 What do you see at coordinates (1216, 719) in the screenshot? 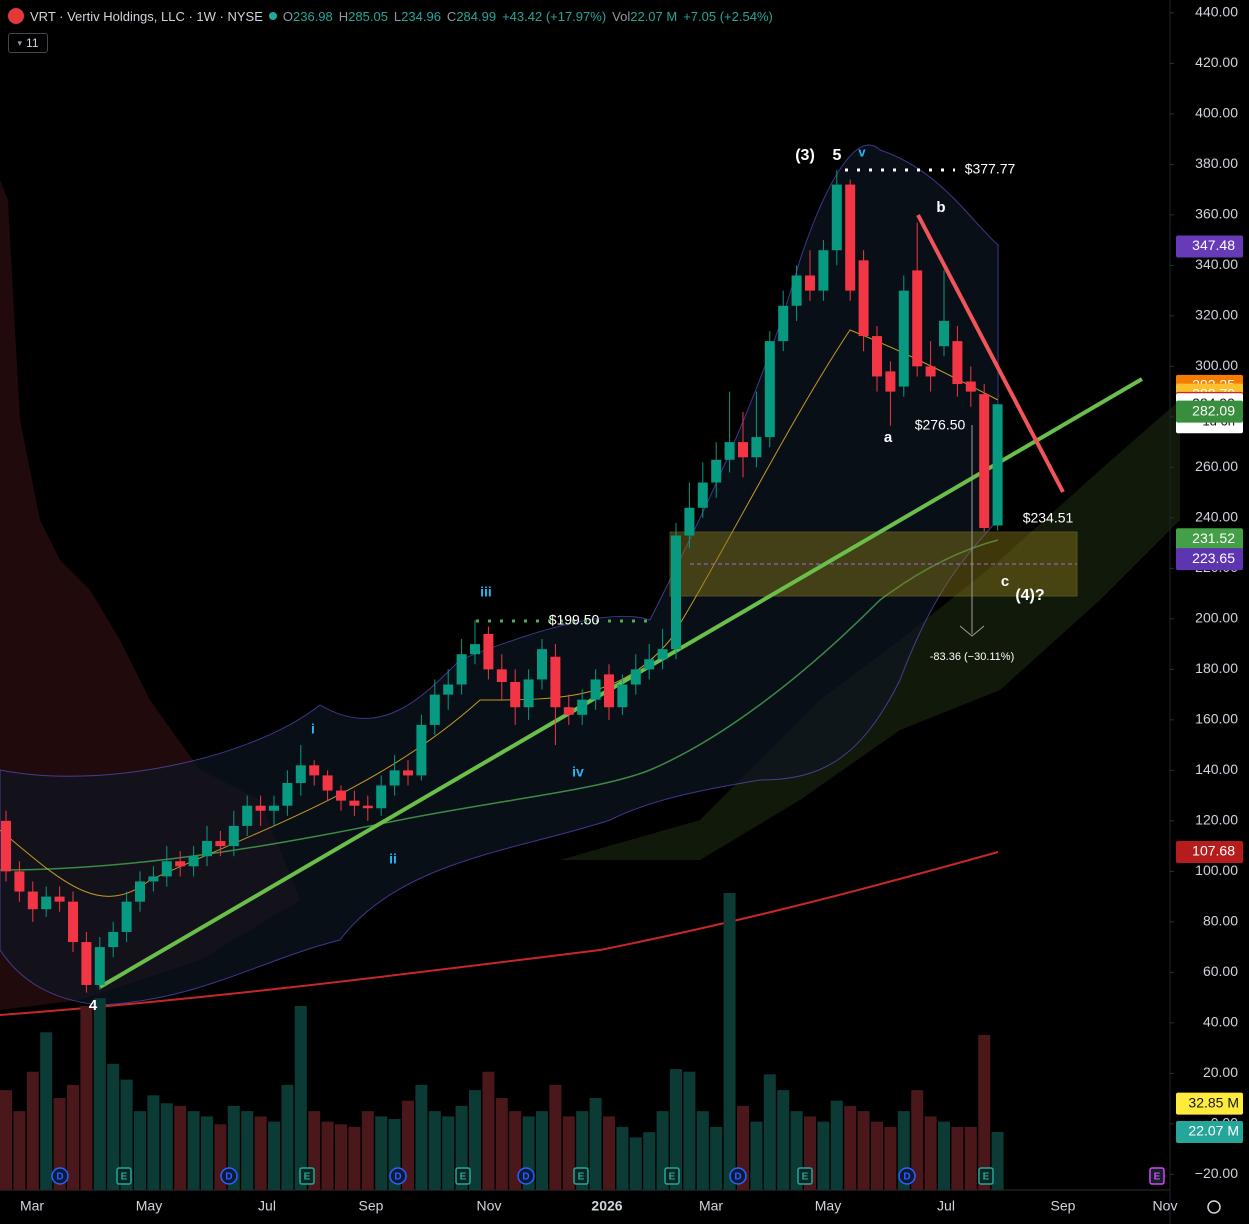
I see `y-tick-label: 160.00` at bounding box center [1216, 719].